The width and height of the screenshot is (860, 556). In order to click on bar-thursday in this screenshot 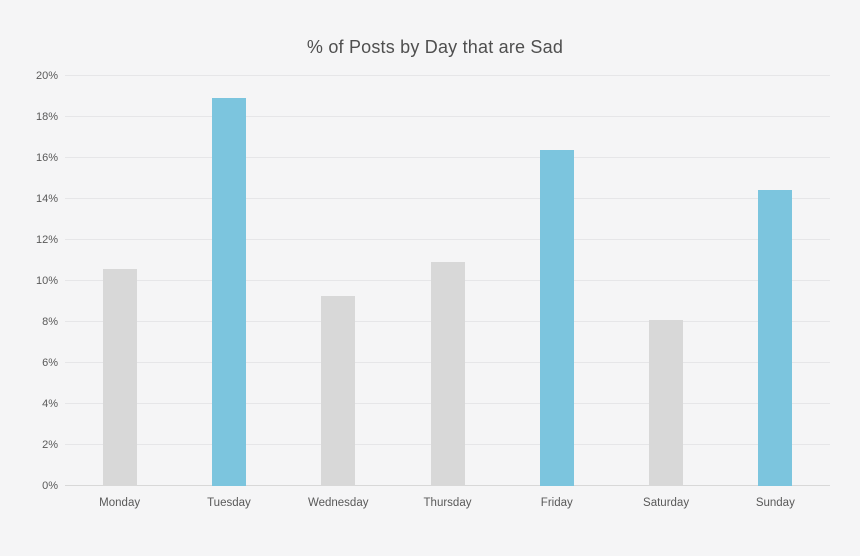, I will do `click(447, 373)`.